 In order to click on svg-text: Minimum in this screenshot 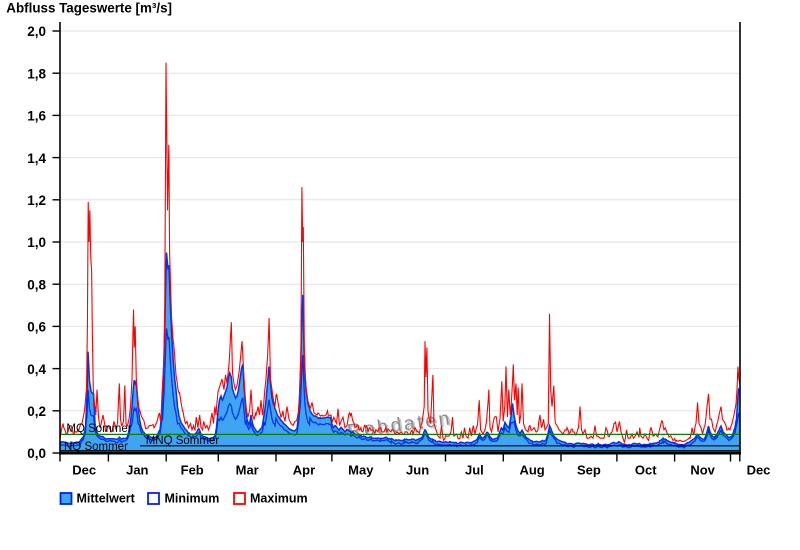, I will do `click(192, 499)`.